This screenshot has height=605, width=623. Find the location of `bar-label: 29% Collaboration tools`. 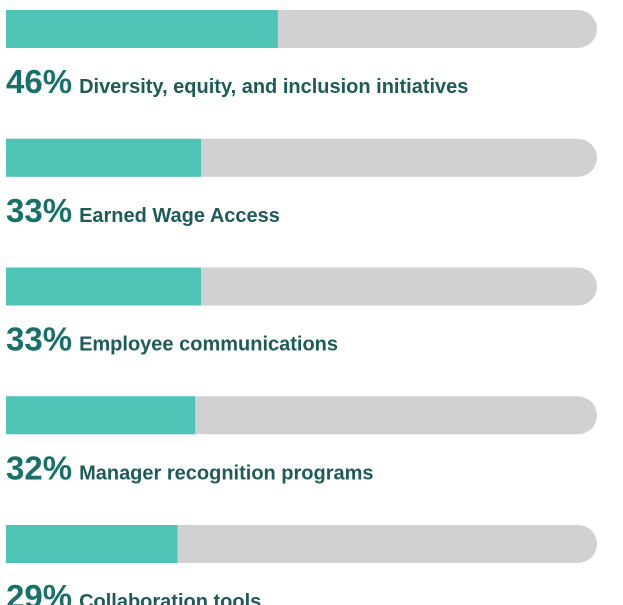

bar-label: 29% Collaboration tools is located at coordinates (133, 591).